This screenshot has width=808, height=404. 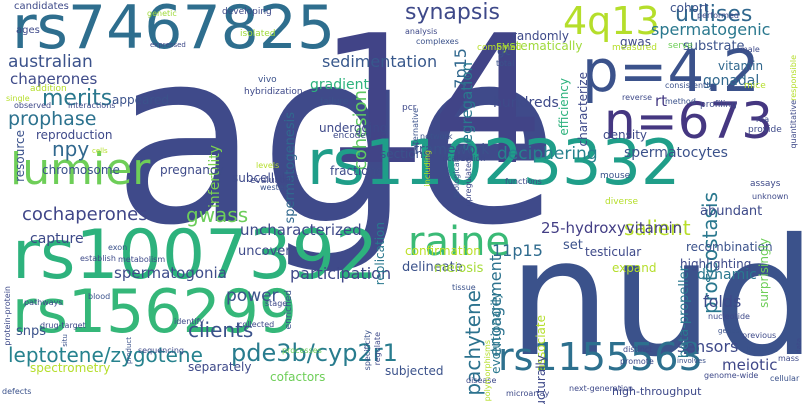 I want to click on word-sequencing: sequencing, so click(x=161, y=350).